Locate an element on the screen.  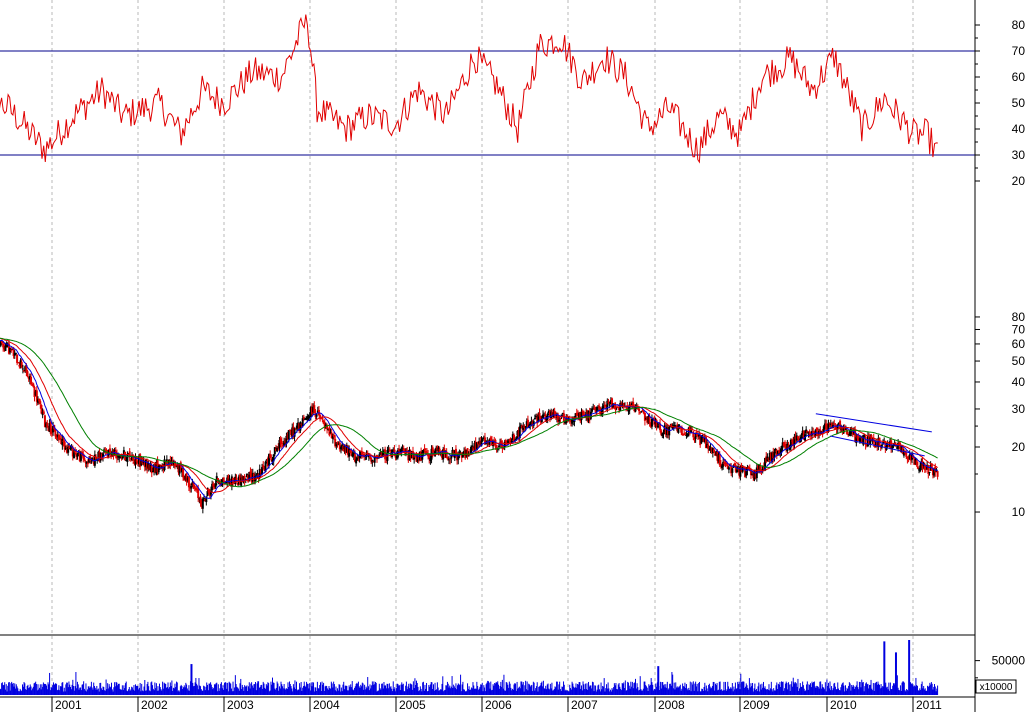
x-tick-label-2008: 2008 is located at coordinates (671, 705).